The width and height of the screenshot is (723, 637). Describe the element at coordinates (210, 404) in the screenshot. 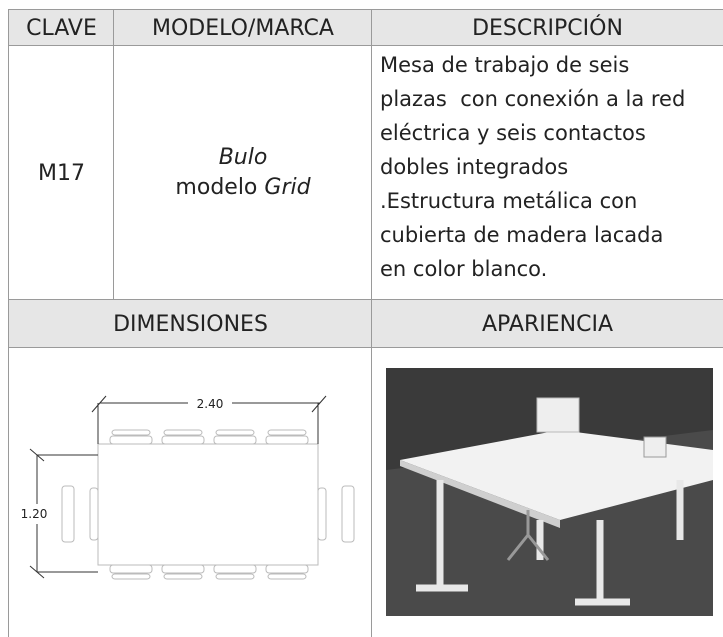

I see `length-label: 2.40` at that location.